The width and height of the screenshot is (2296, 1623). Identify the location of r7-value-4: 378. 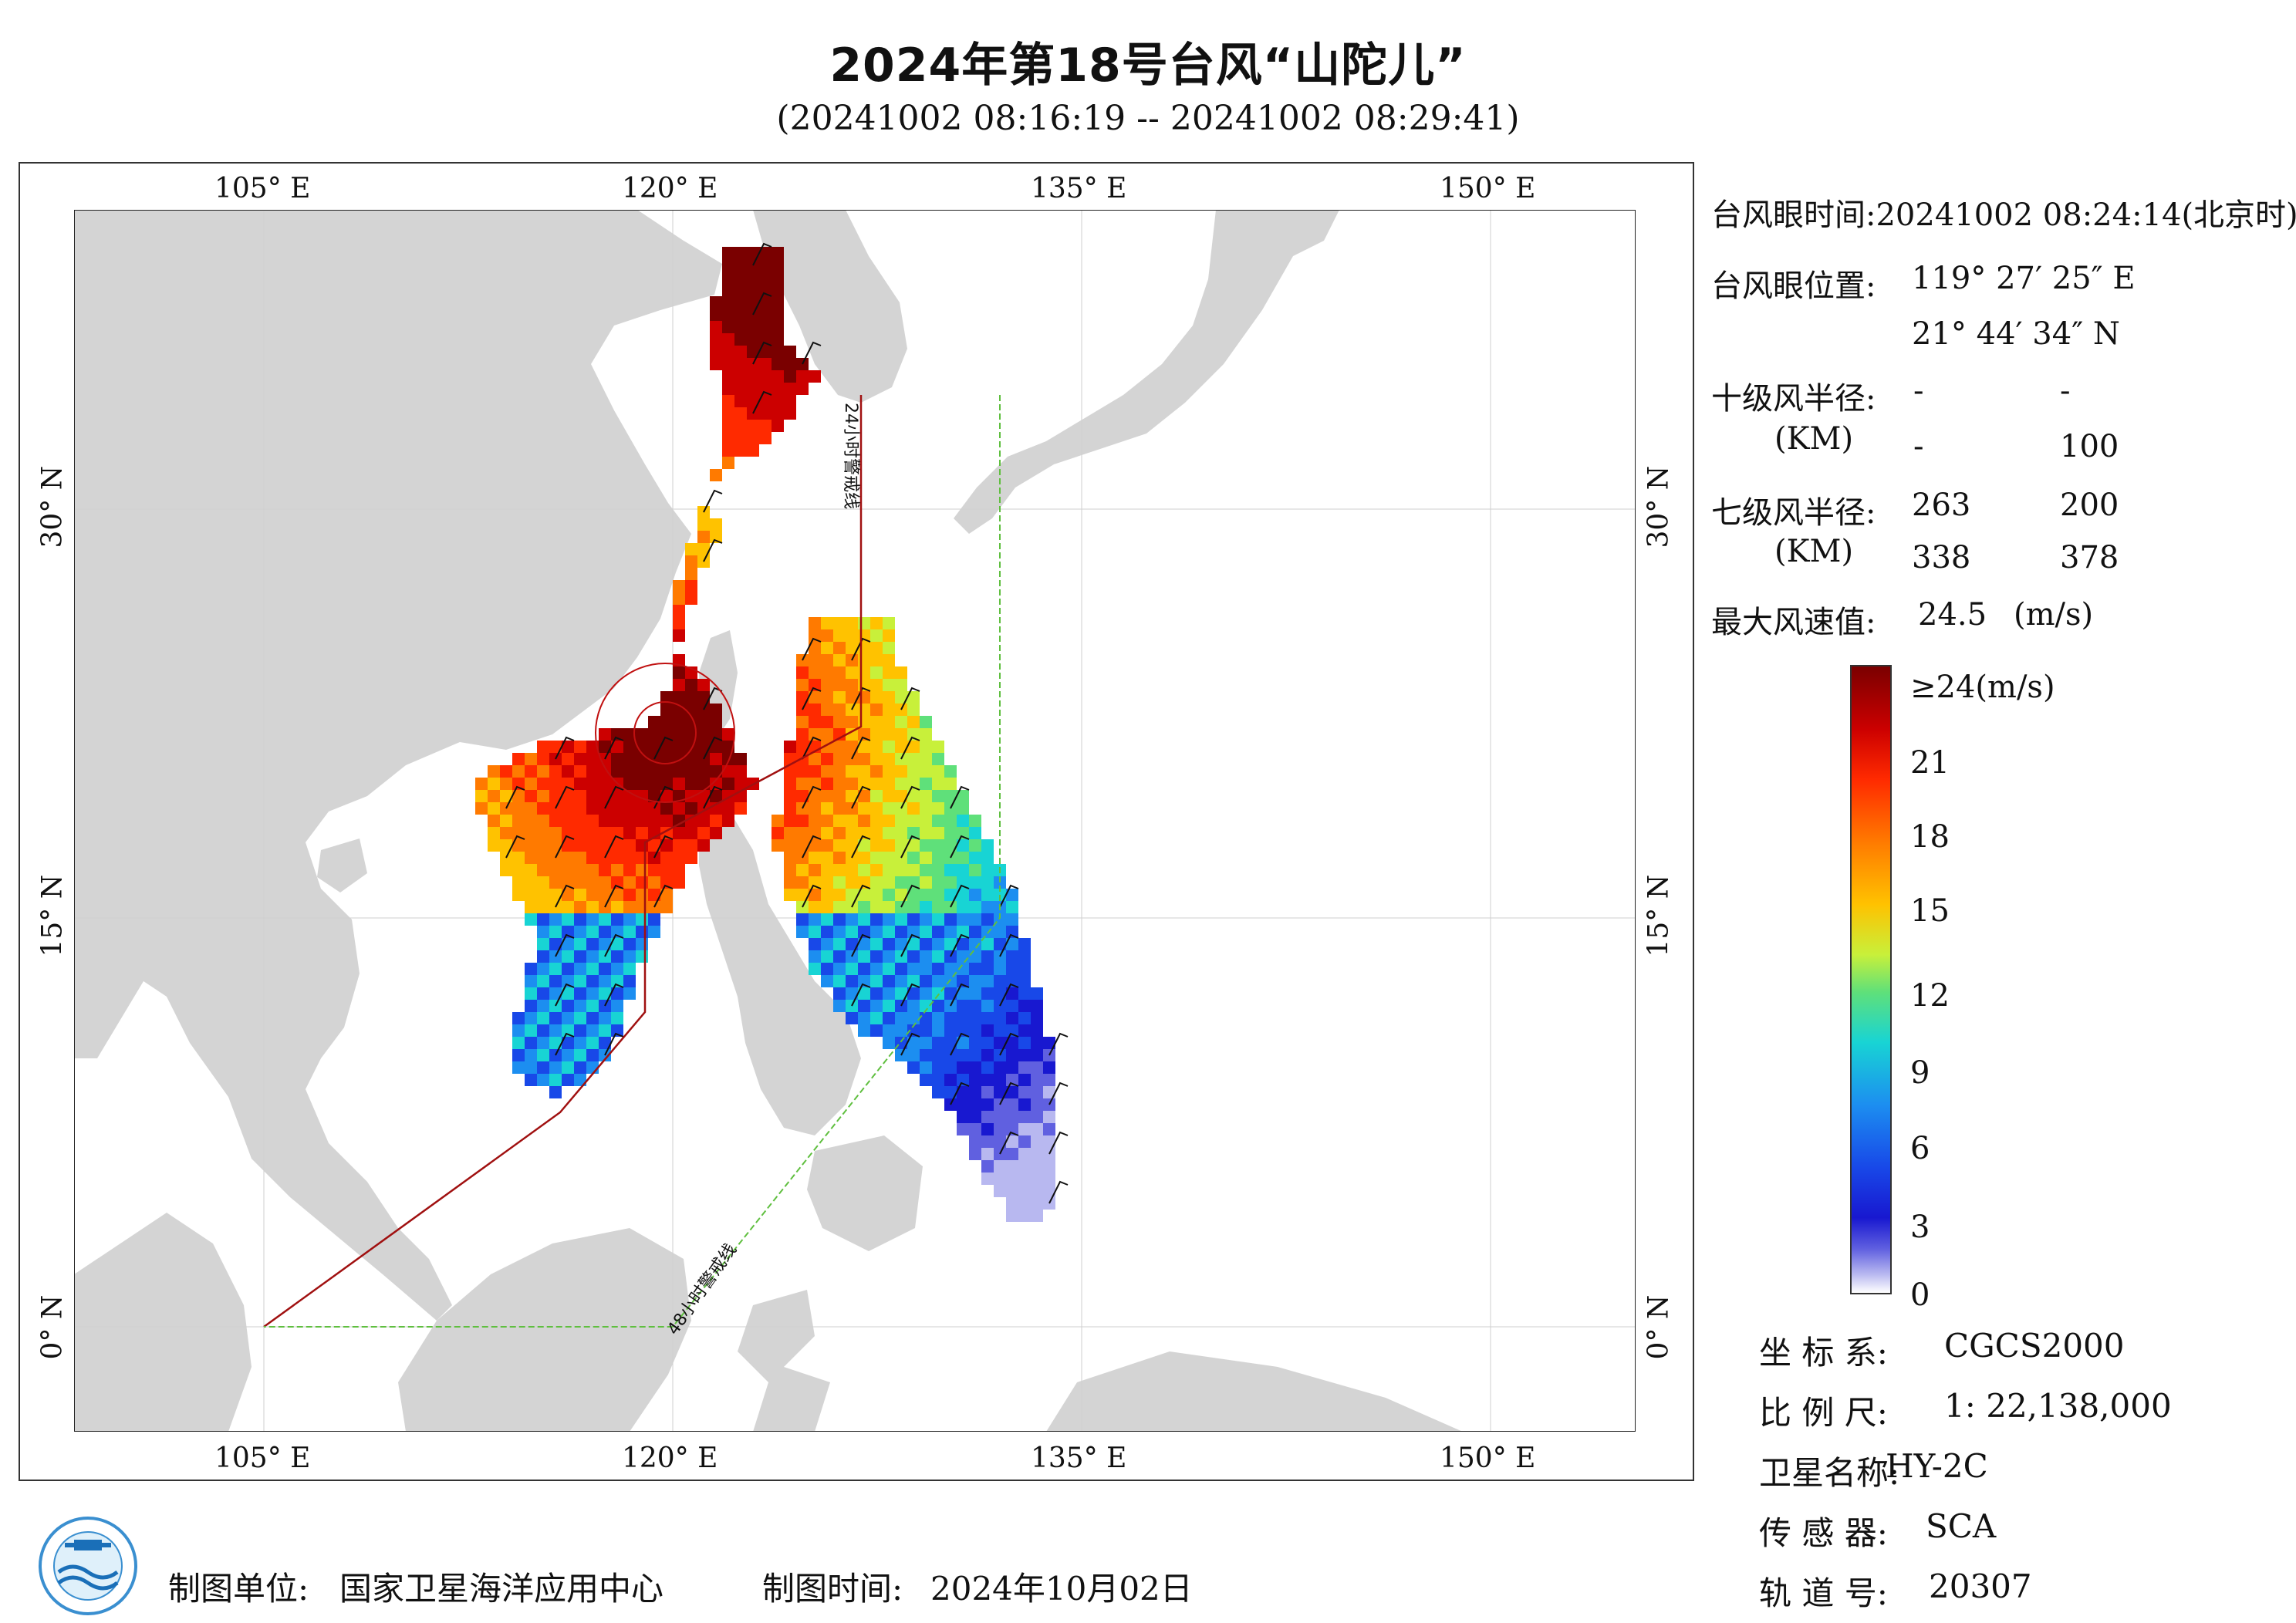
(2089, 557).